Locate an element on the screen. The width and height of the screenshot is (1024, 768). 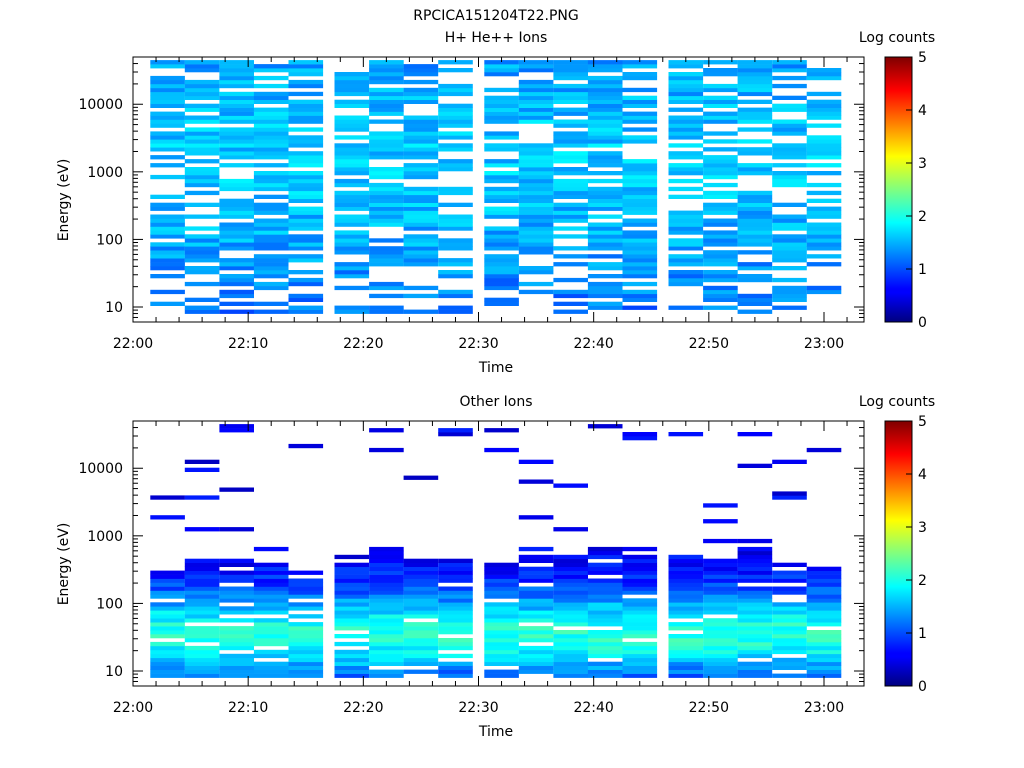
colorbar-tick-label: 2 is located at coordinates (922, 217).